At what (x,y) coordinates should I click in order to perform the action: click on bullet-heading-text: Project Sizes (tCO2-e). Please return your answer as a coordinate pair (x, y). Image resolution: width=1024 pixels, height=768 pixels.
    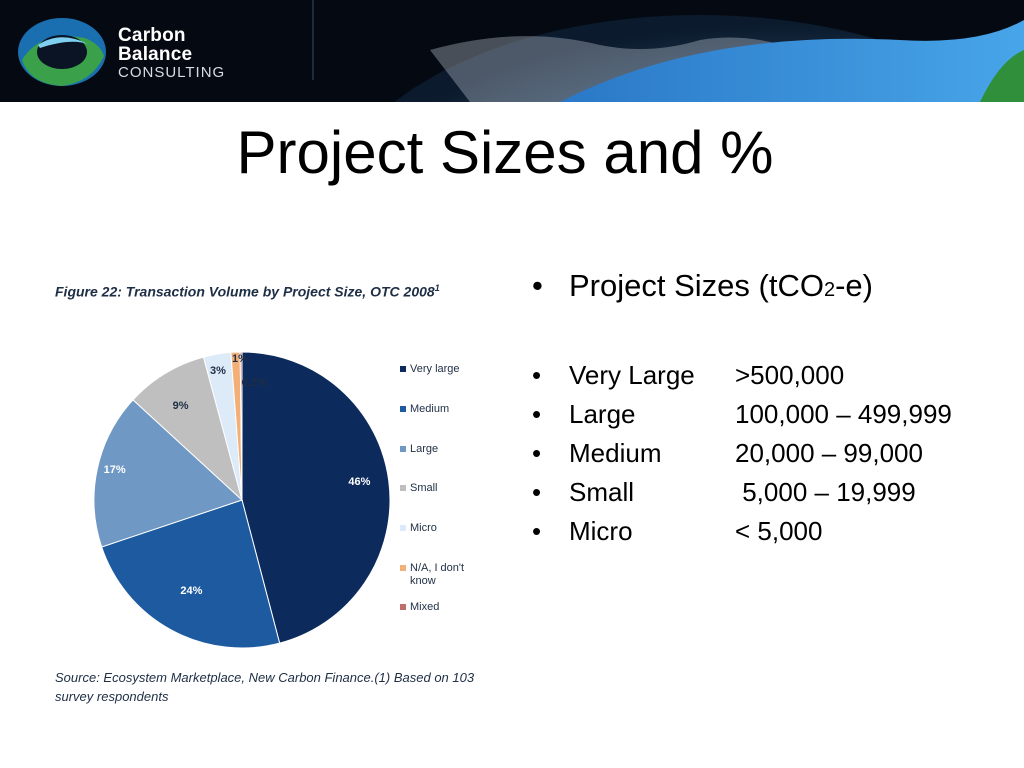
    Looking at the image, I should click on (721, 288).